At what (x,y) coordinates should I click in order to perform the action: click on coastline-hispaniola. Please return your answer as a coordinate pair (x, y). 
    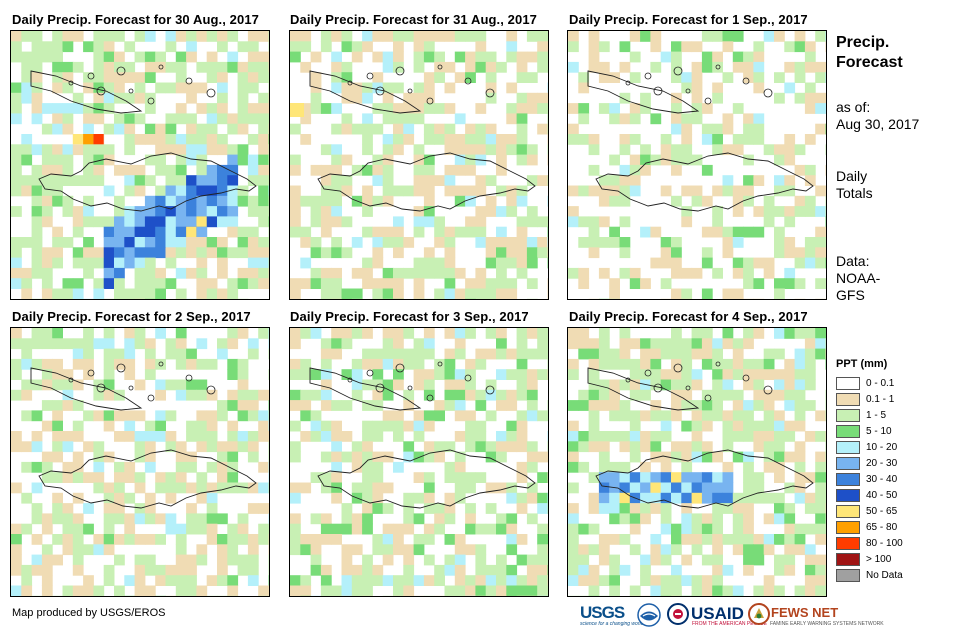
    Looking at the image, I should click on (704, 182).